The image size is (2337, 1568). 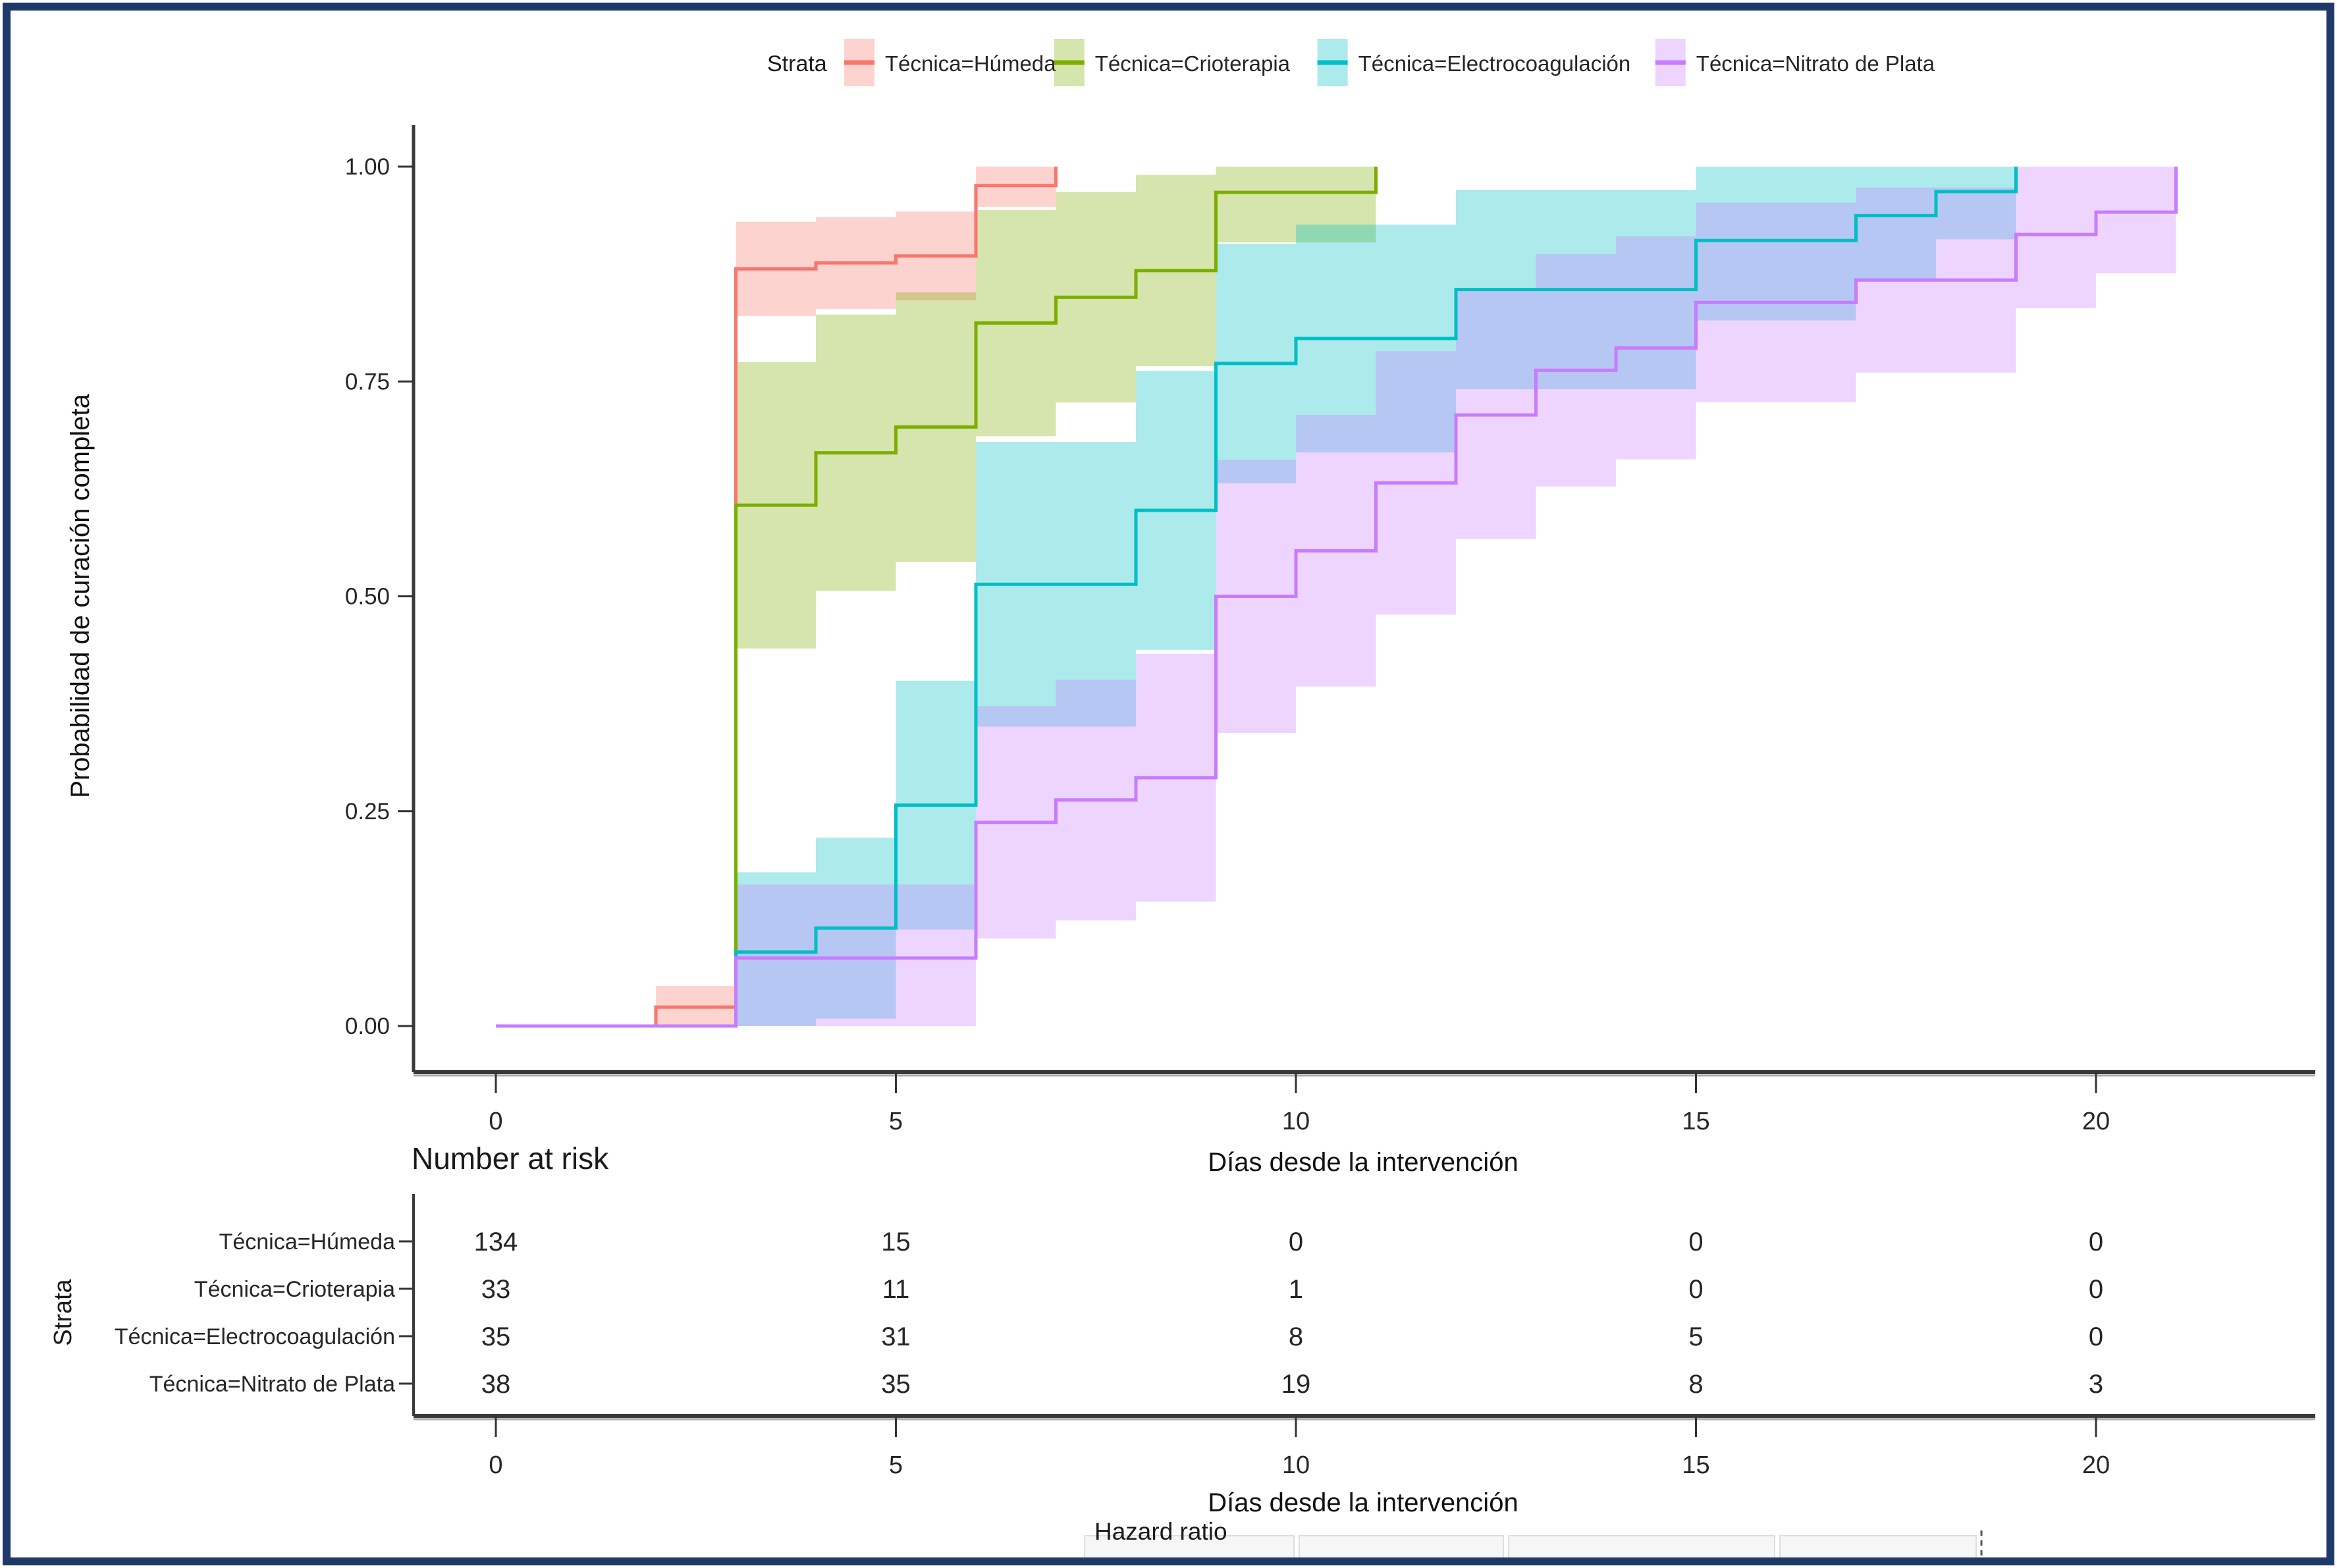 What do you see at coordinates (1815, 63) in the screenshot?
I see `legend-label: Técnica=Nitrato de Plata` at bounding box center [1815, 63].